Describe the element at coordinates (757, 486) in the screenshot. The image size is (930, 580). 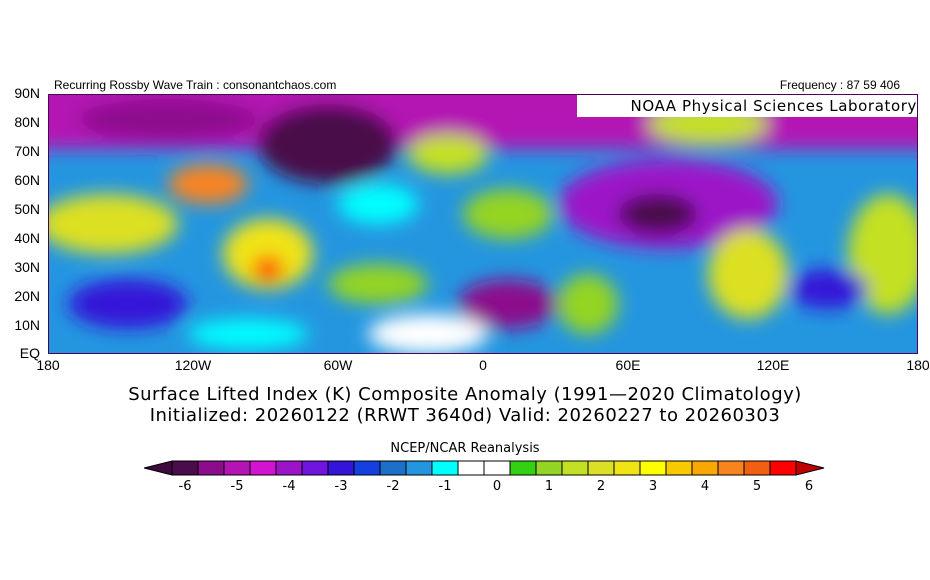
I see `colorbar-tick-label: 5` at that location.